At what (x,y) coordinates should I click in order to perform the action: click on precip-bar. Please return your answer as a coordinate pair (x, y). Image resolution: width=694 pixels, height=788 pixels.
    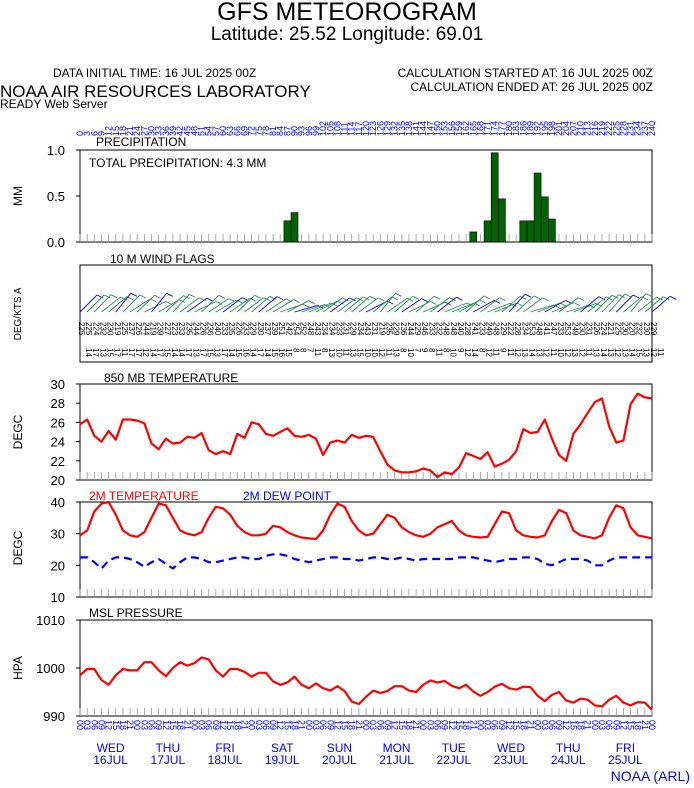
    Looking at the image, I should click on (537, 207).